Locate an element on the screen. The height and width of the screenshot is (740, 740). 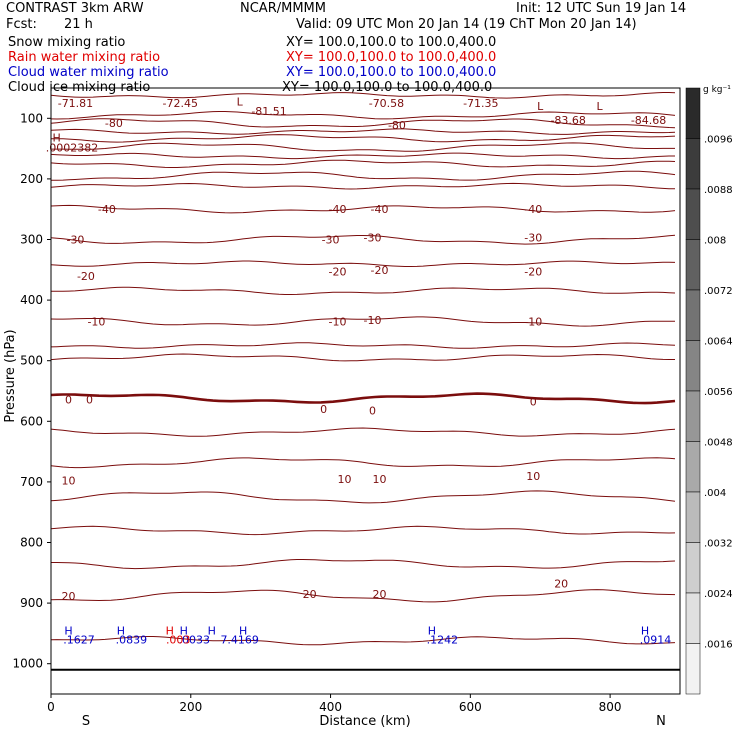
x-axis-label: Distance (km) is located at coordinates (364, 721).